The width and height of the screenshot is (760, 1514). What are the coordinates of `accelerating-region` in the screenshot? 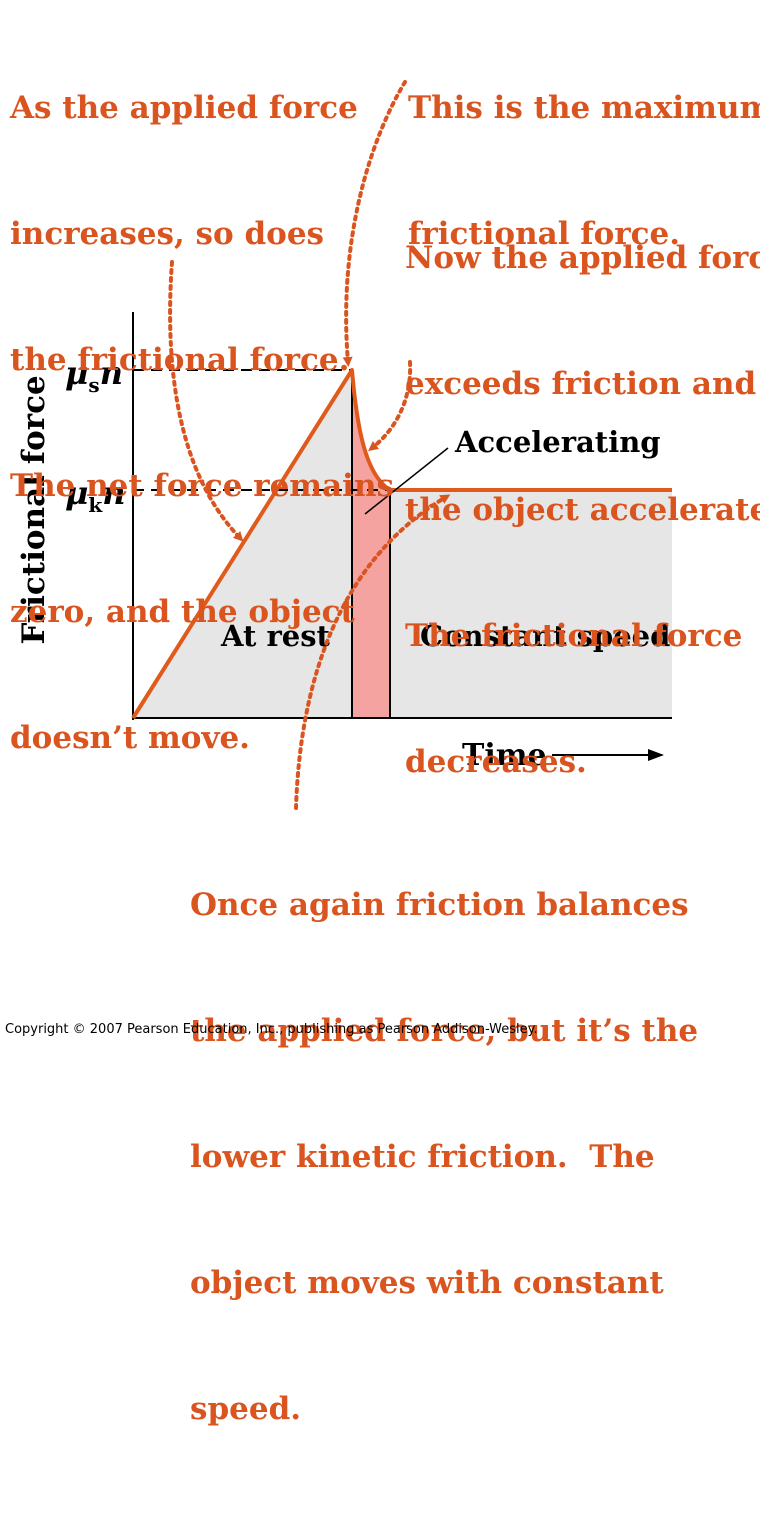 It's located at (371, 544).